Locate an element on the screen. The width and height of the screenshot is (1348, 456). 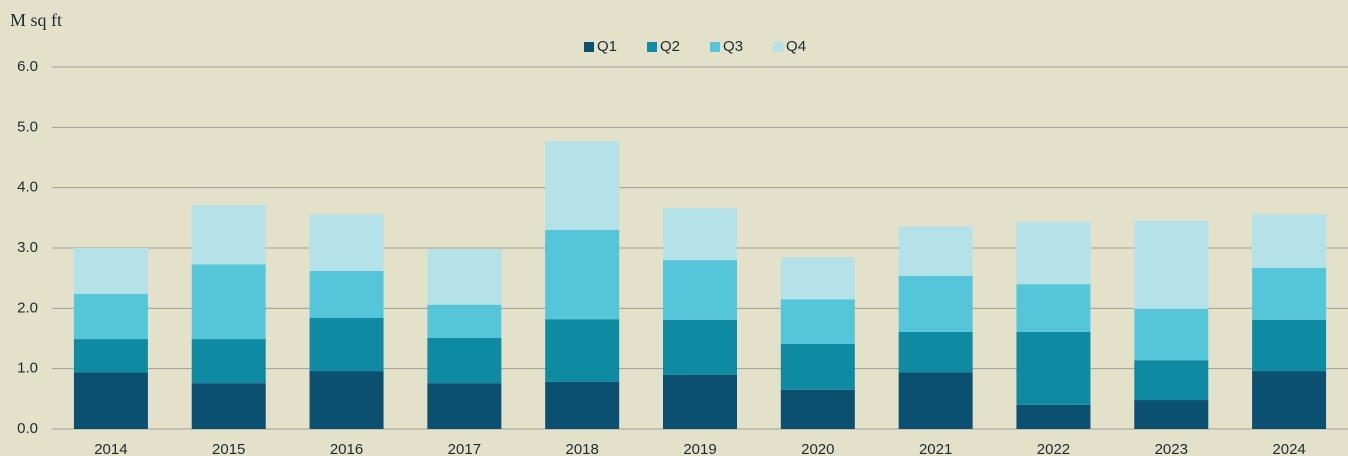
x-tick-label: 2019 is located at coordinates (699, 448).